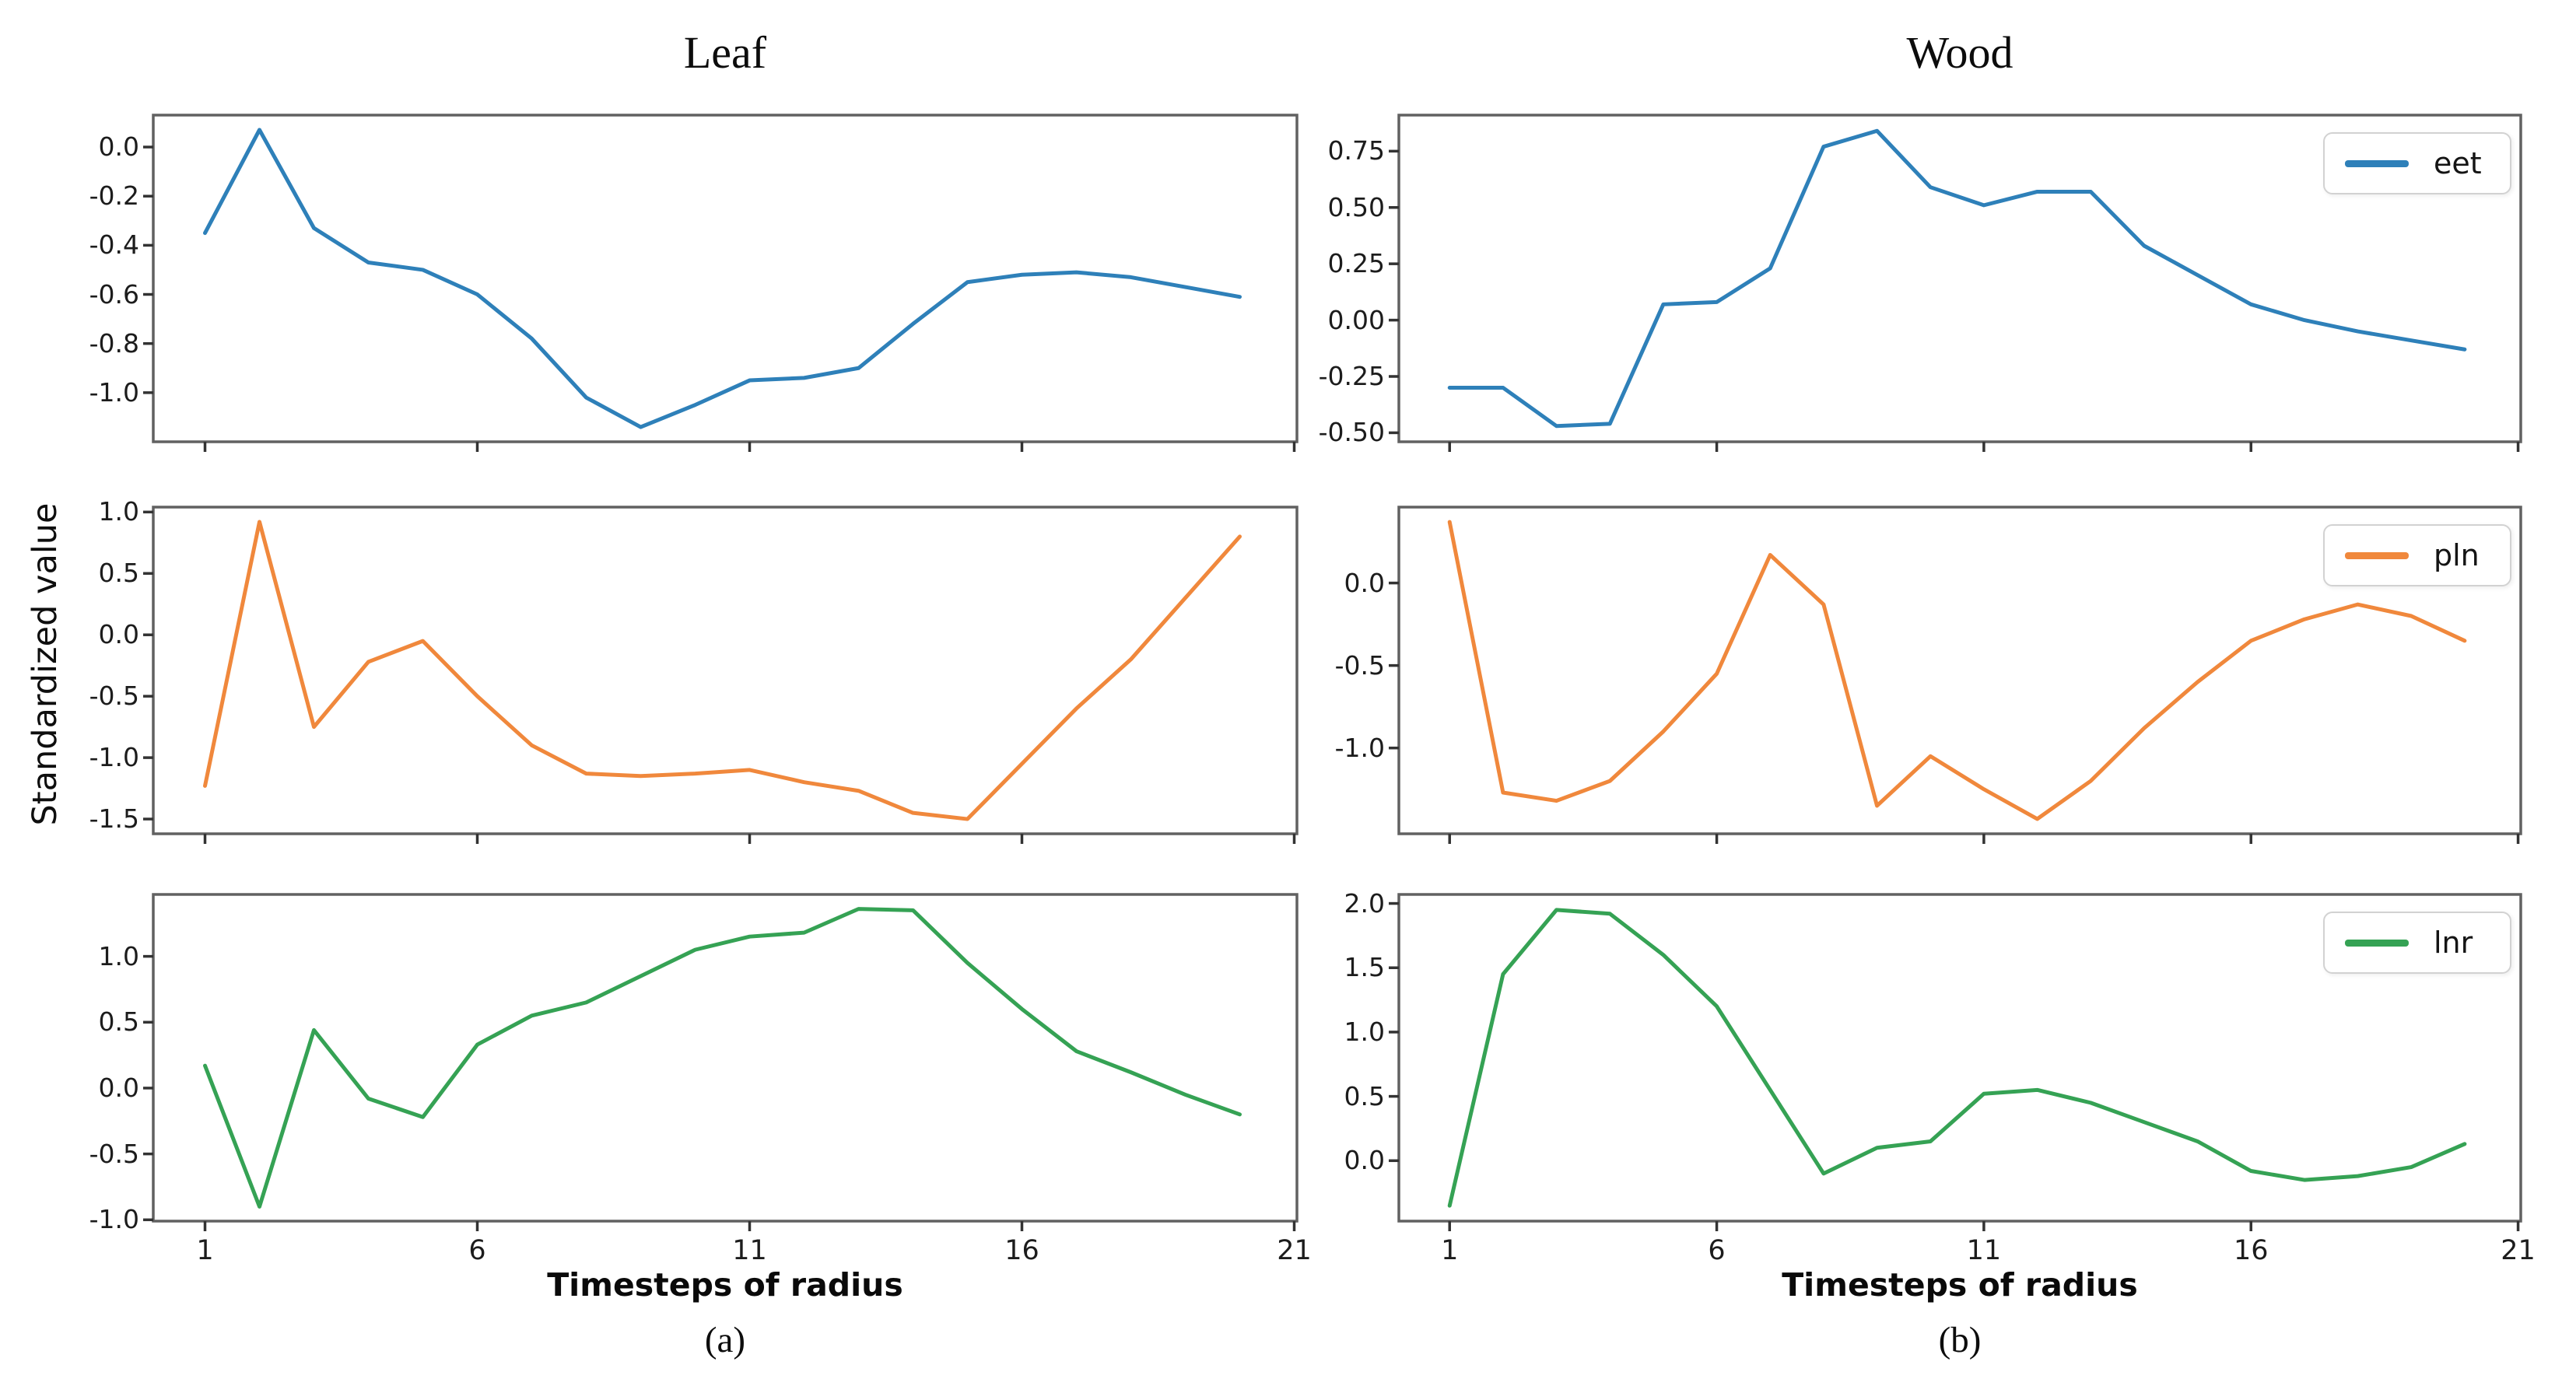 The image size is (2576, 1386). I want to click on series-line-lnr-wood-lnr, so click(1957, 1058).